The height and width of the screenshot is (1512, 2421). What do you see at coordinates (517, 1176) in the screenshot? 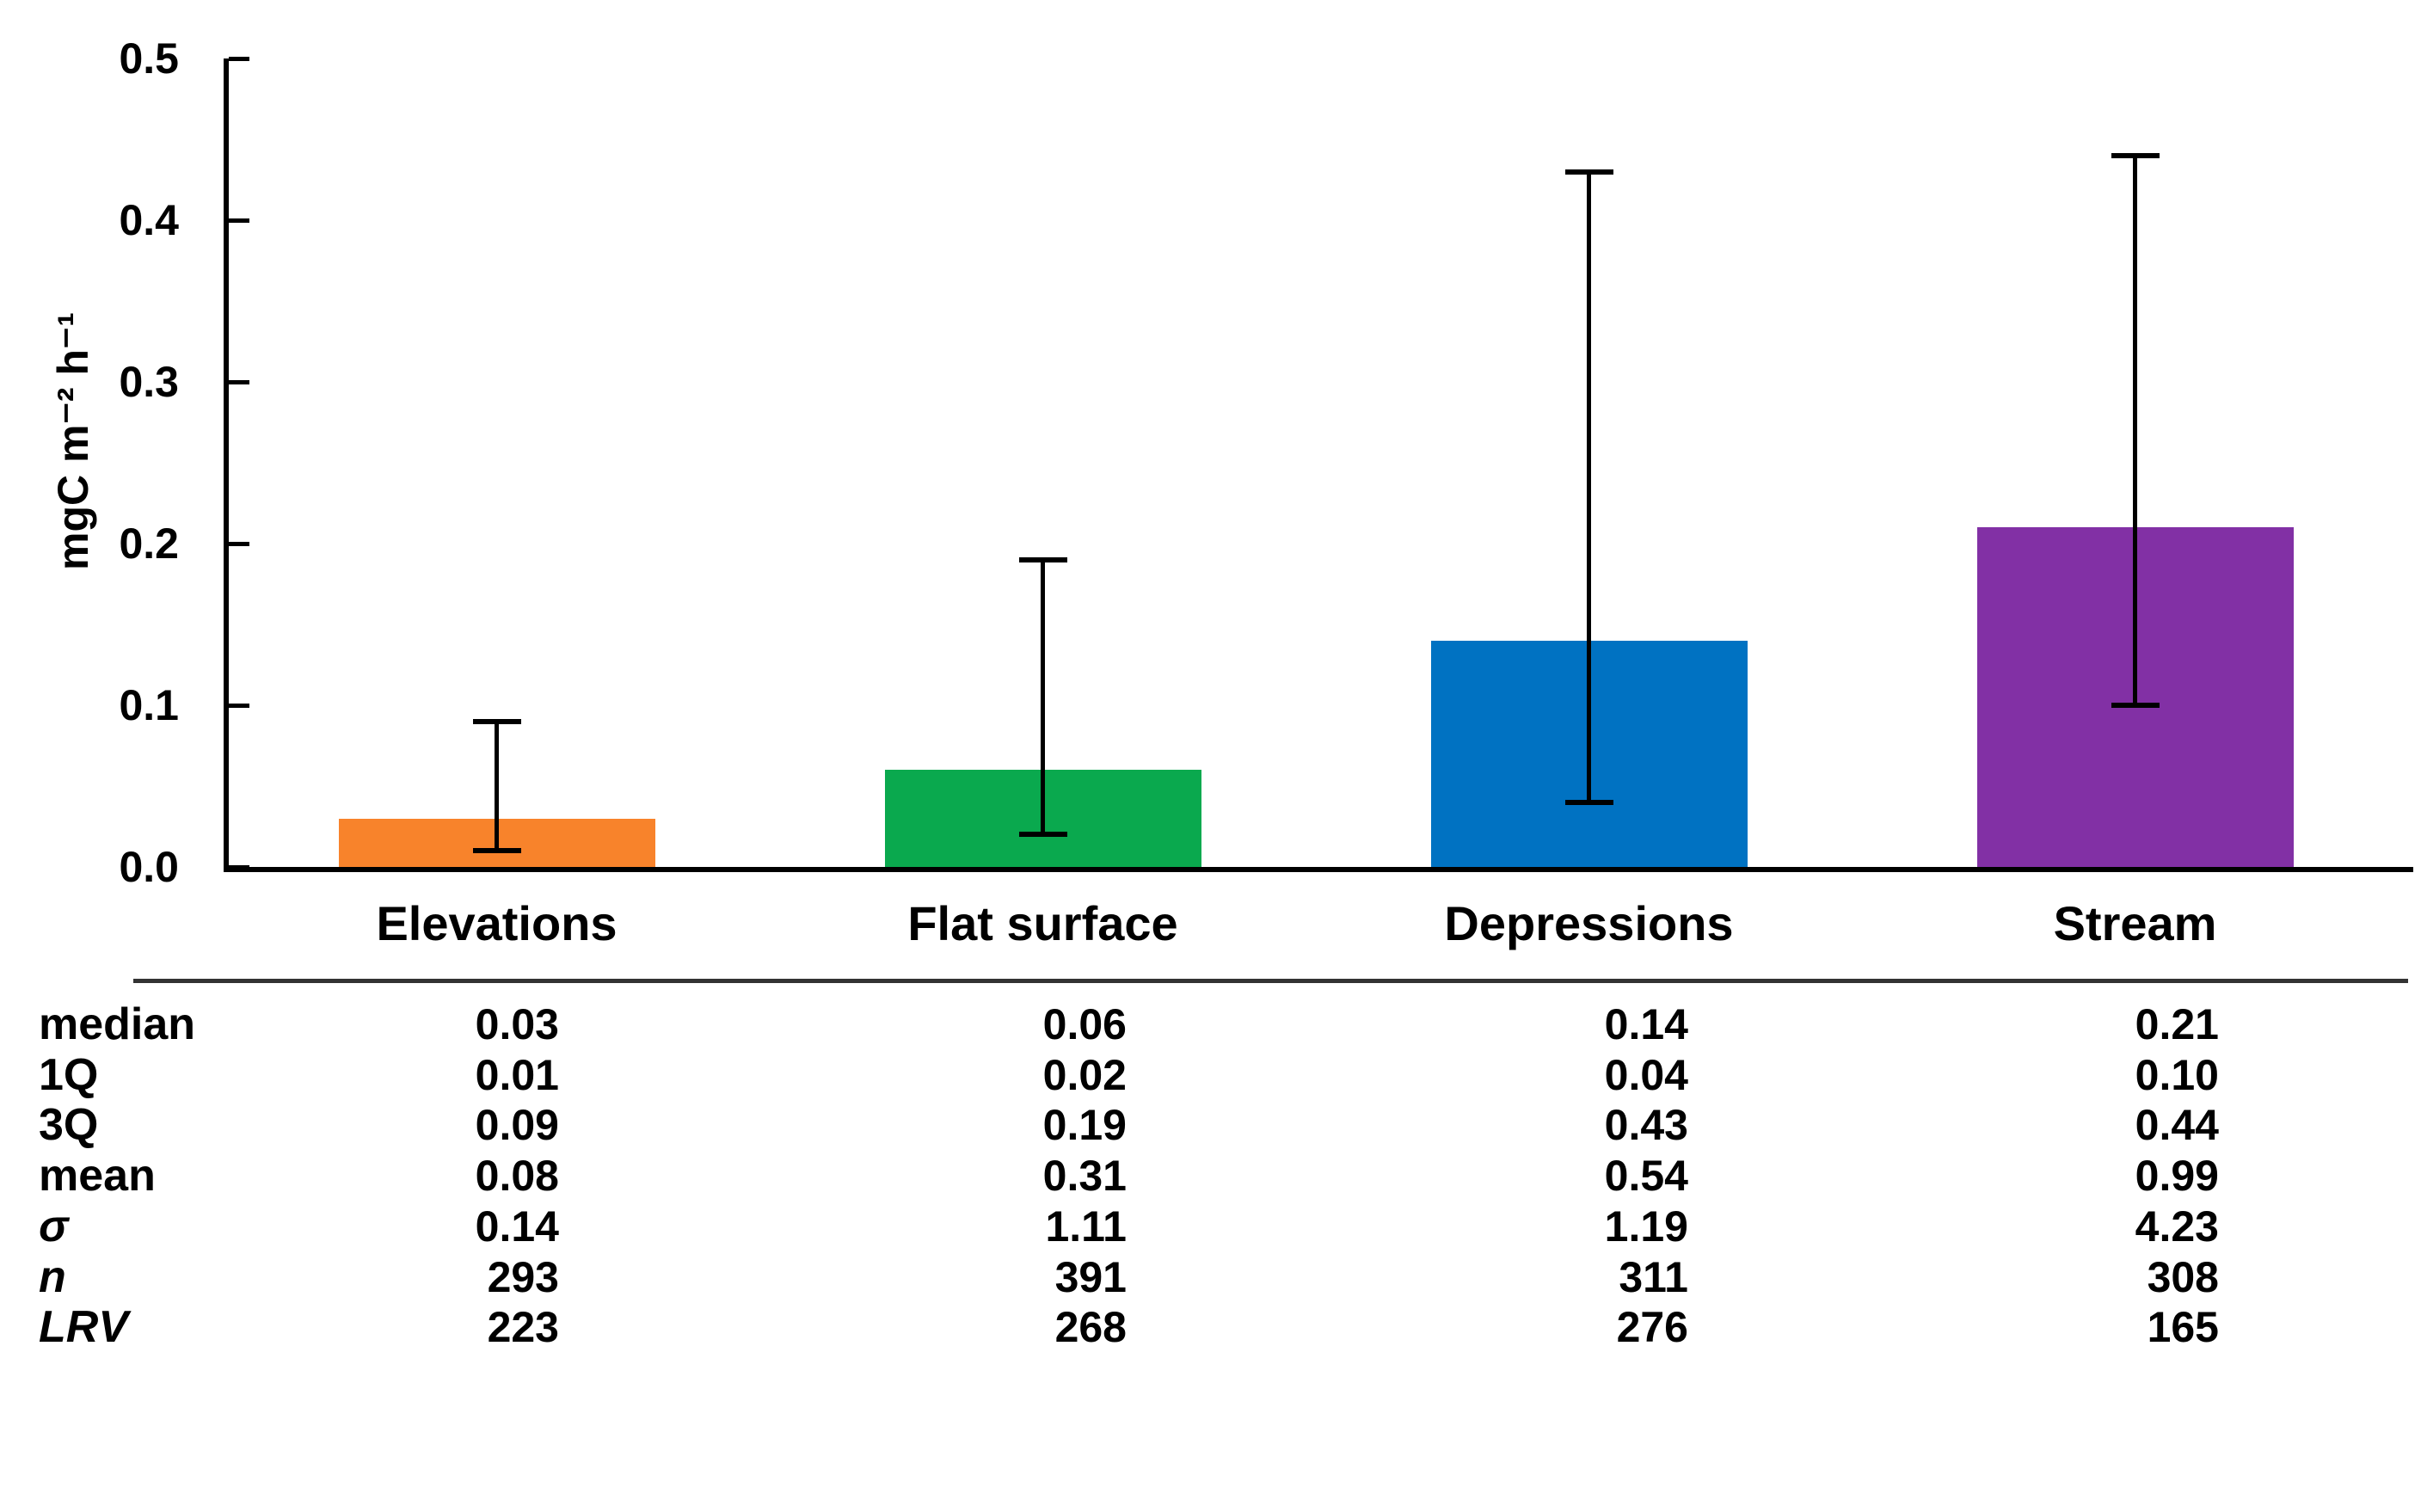
I see `cell-mean-elevations: 0.08` at bounding box center [517, 1176].